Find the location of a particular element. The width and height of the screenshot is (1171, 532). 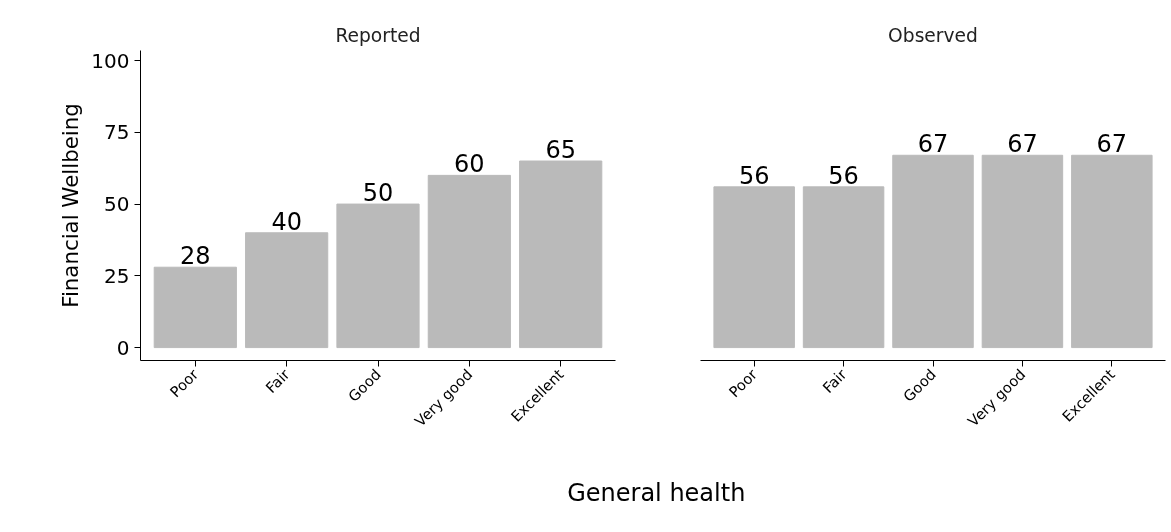

x-axis-title: General health is located at coordinates (656, 492).